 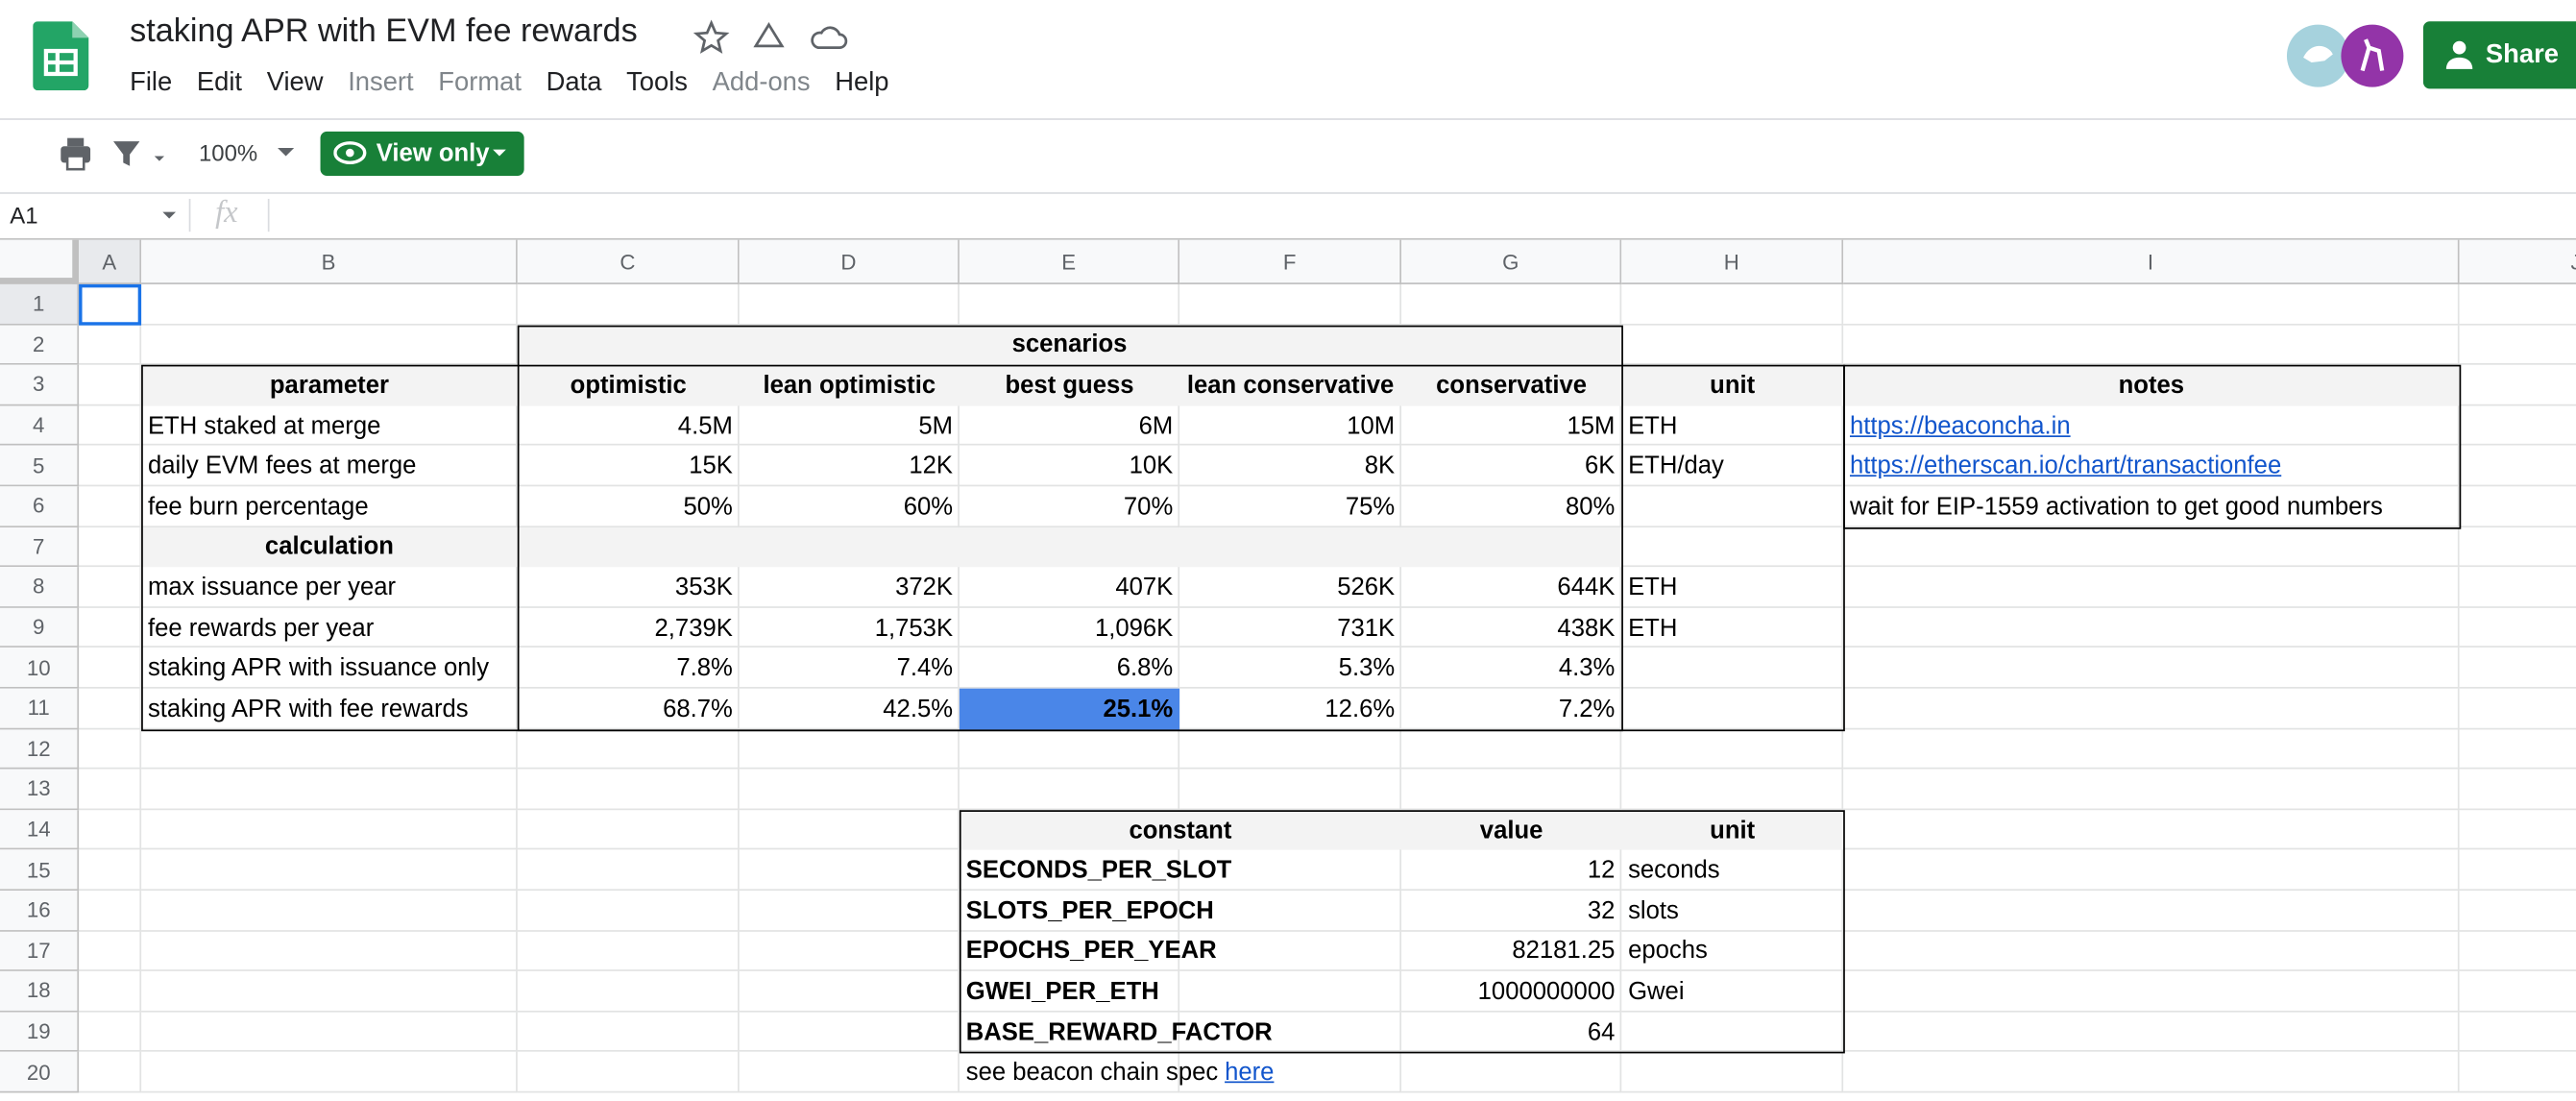 I want to click on name-box-caret, so click(x=170, y=215).